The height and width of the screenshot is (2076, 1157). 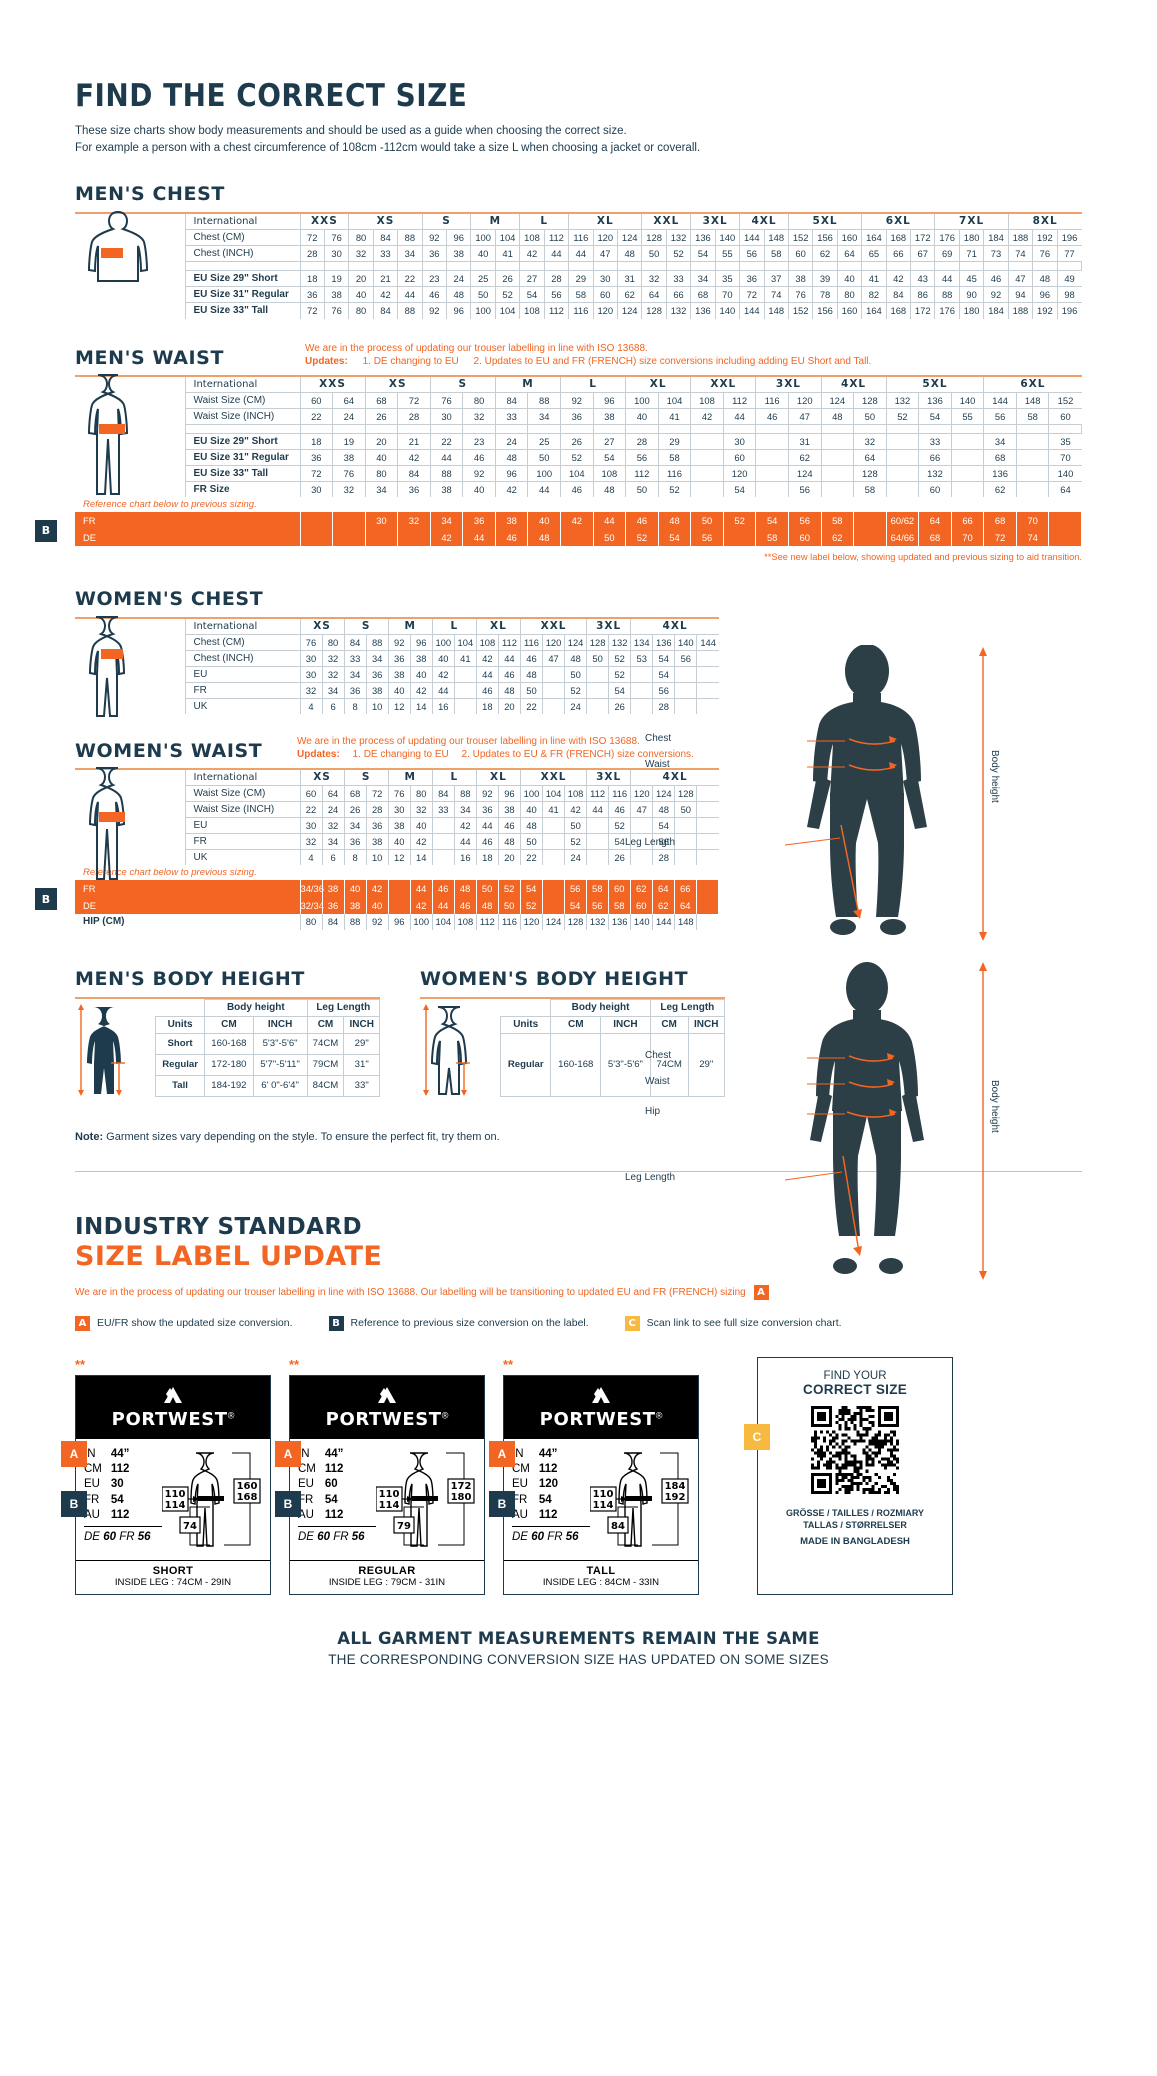 What do you see at coordinates (483, 278) in the screenshot?
I see `cell: 25` at bounding box center [483, 278].